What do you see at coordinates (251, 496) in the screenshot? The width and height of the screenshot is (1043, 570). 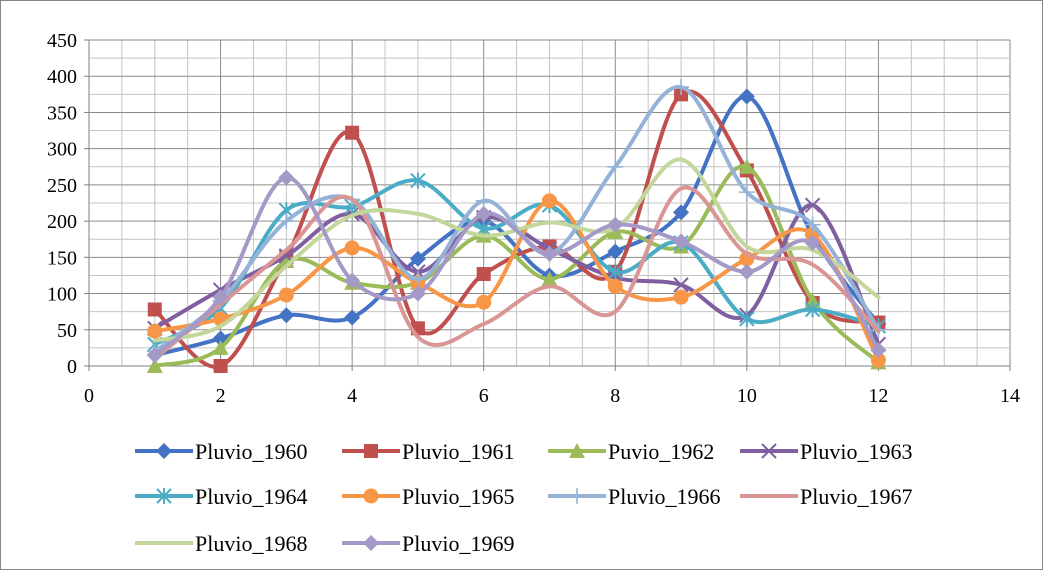 I see `legend-label: Pluvio_1964` at bounding box center [251, 496].